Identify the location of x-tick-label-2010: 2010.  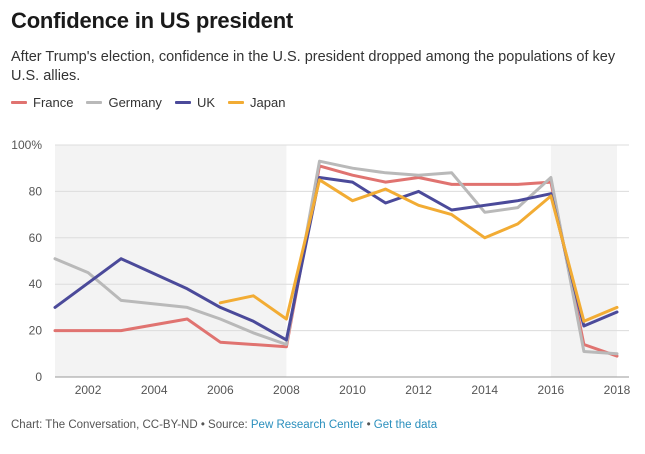
(352, 390).